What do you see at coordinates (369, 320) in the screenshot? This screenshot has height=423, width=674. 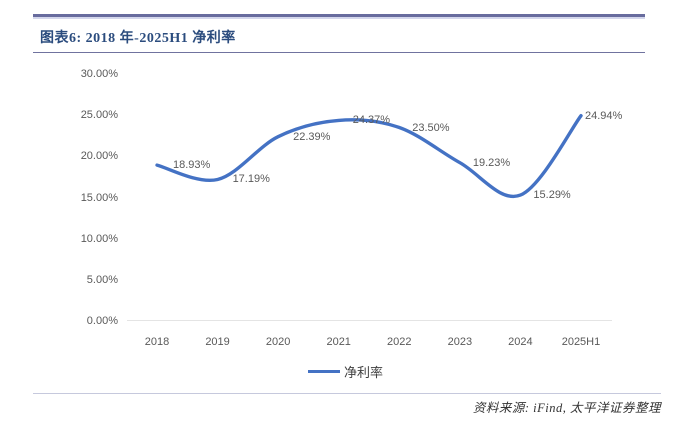 I see `x-axis-line` at bounding box center [369, 320].